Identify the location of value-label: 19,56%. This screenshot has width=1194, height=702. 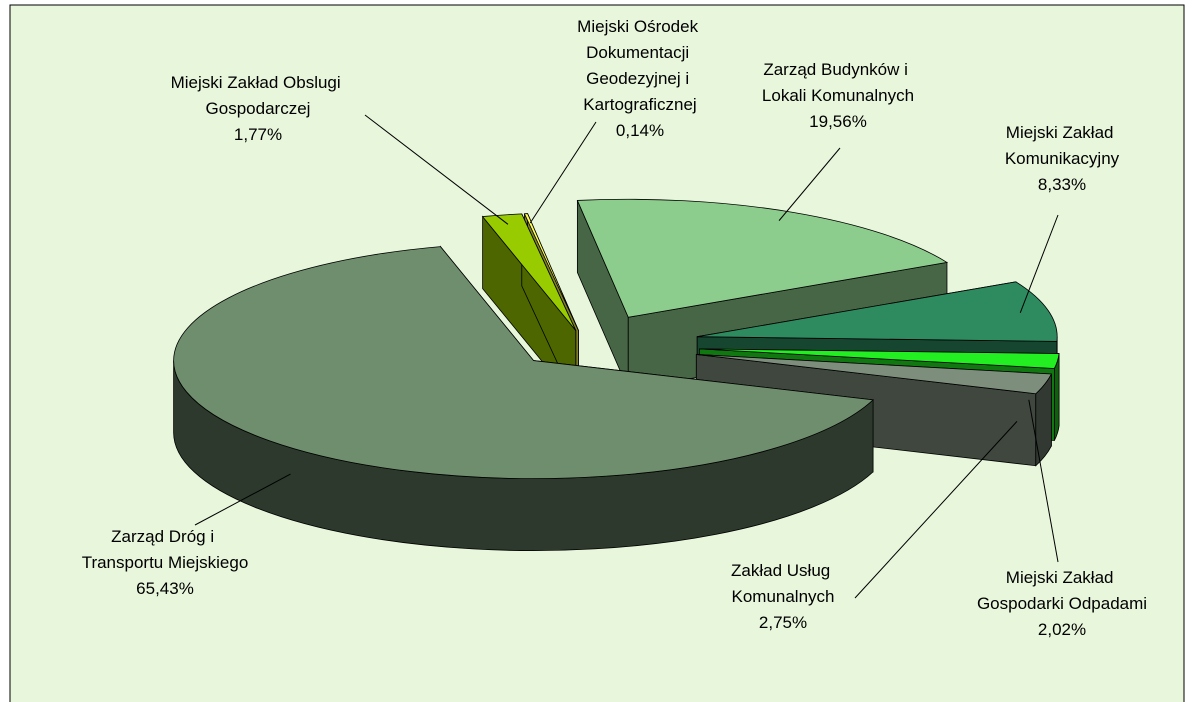
(838, 121).